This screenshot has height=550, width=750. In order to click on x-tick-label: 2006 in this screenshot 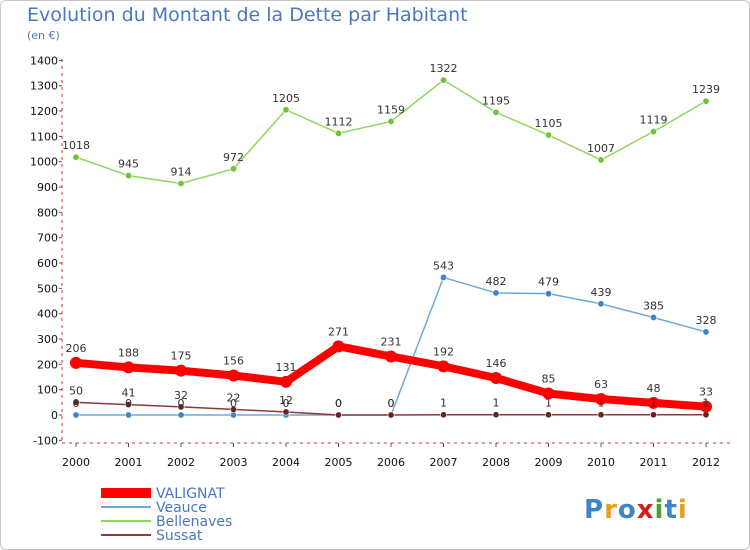, I will do `click(391, 462)`.